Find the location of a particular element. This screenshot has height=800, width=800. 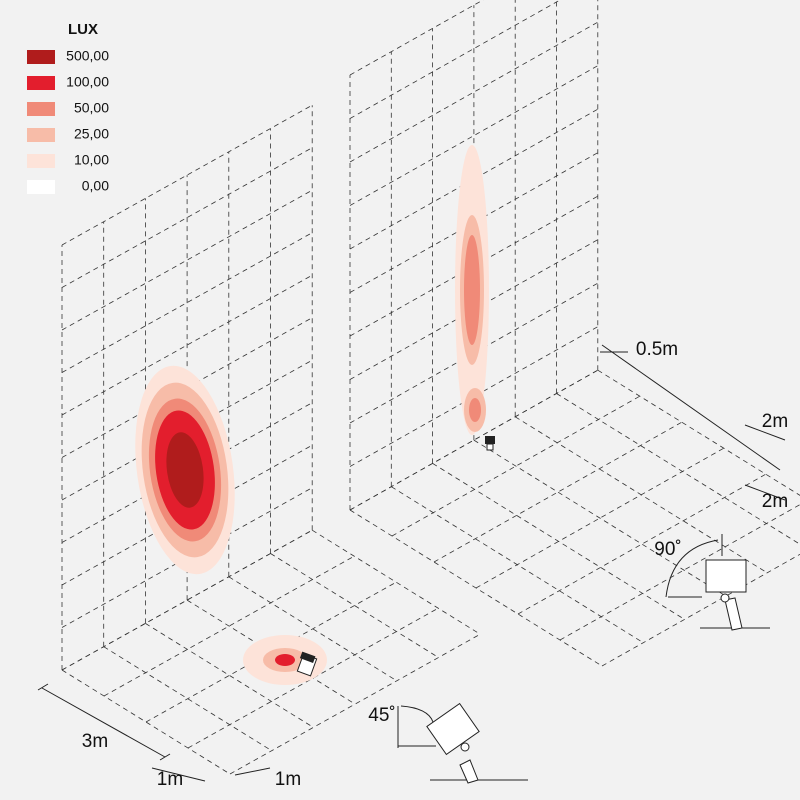

fixture-wall is located at coordinates (490, 443).